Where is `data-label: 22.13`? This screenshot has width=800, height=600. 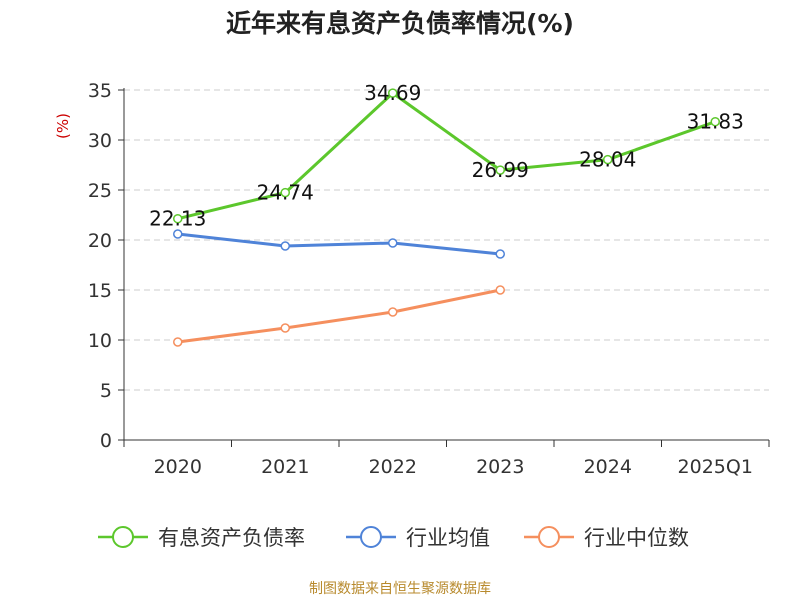 data-label: 22.13 is located at coordinates (177, 219).